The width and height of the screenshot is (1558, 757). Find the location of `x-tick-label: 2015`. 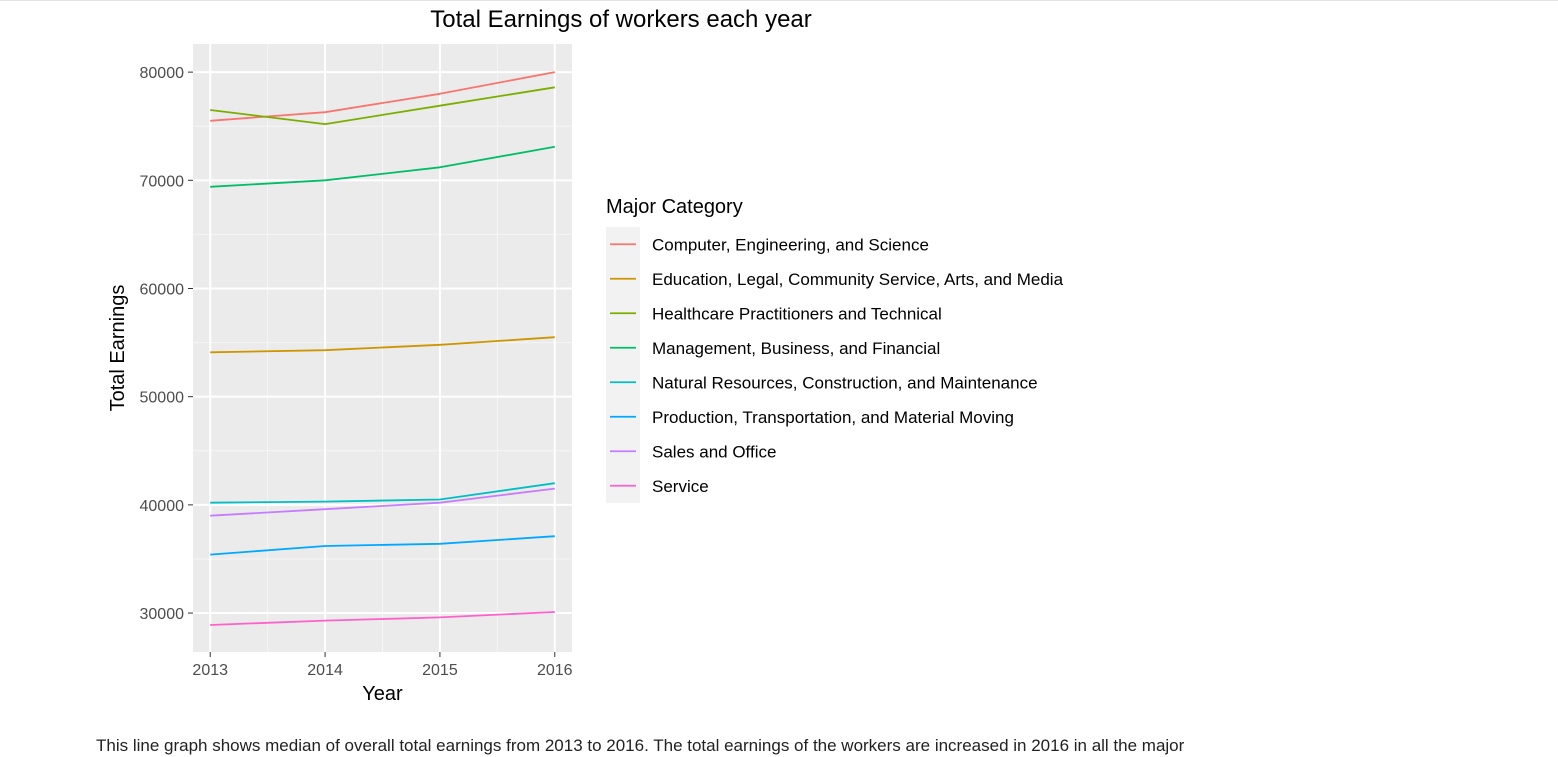

x-tick-label: 2015 is located at coordinates (440, 670).